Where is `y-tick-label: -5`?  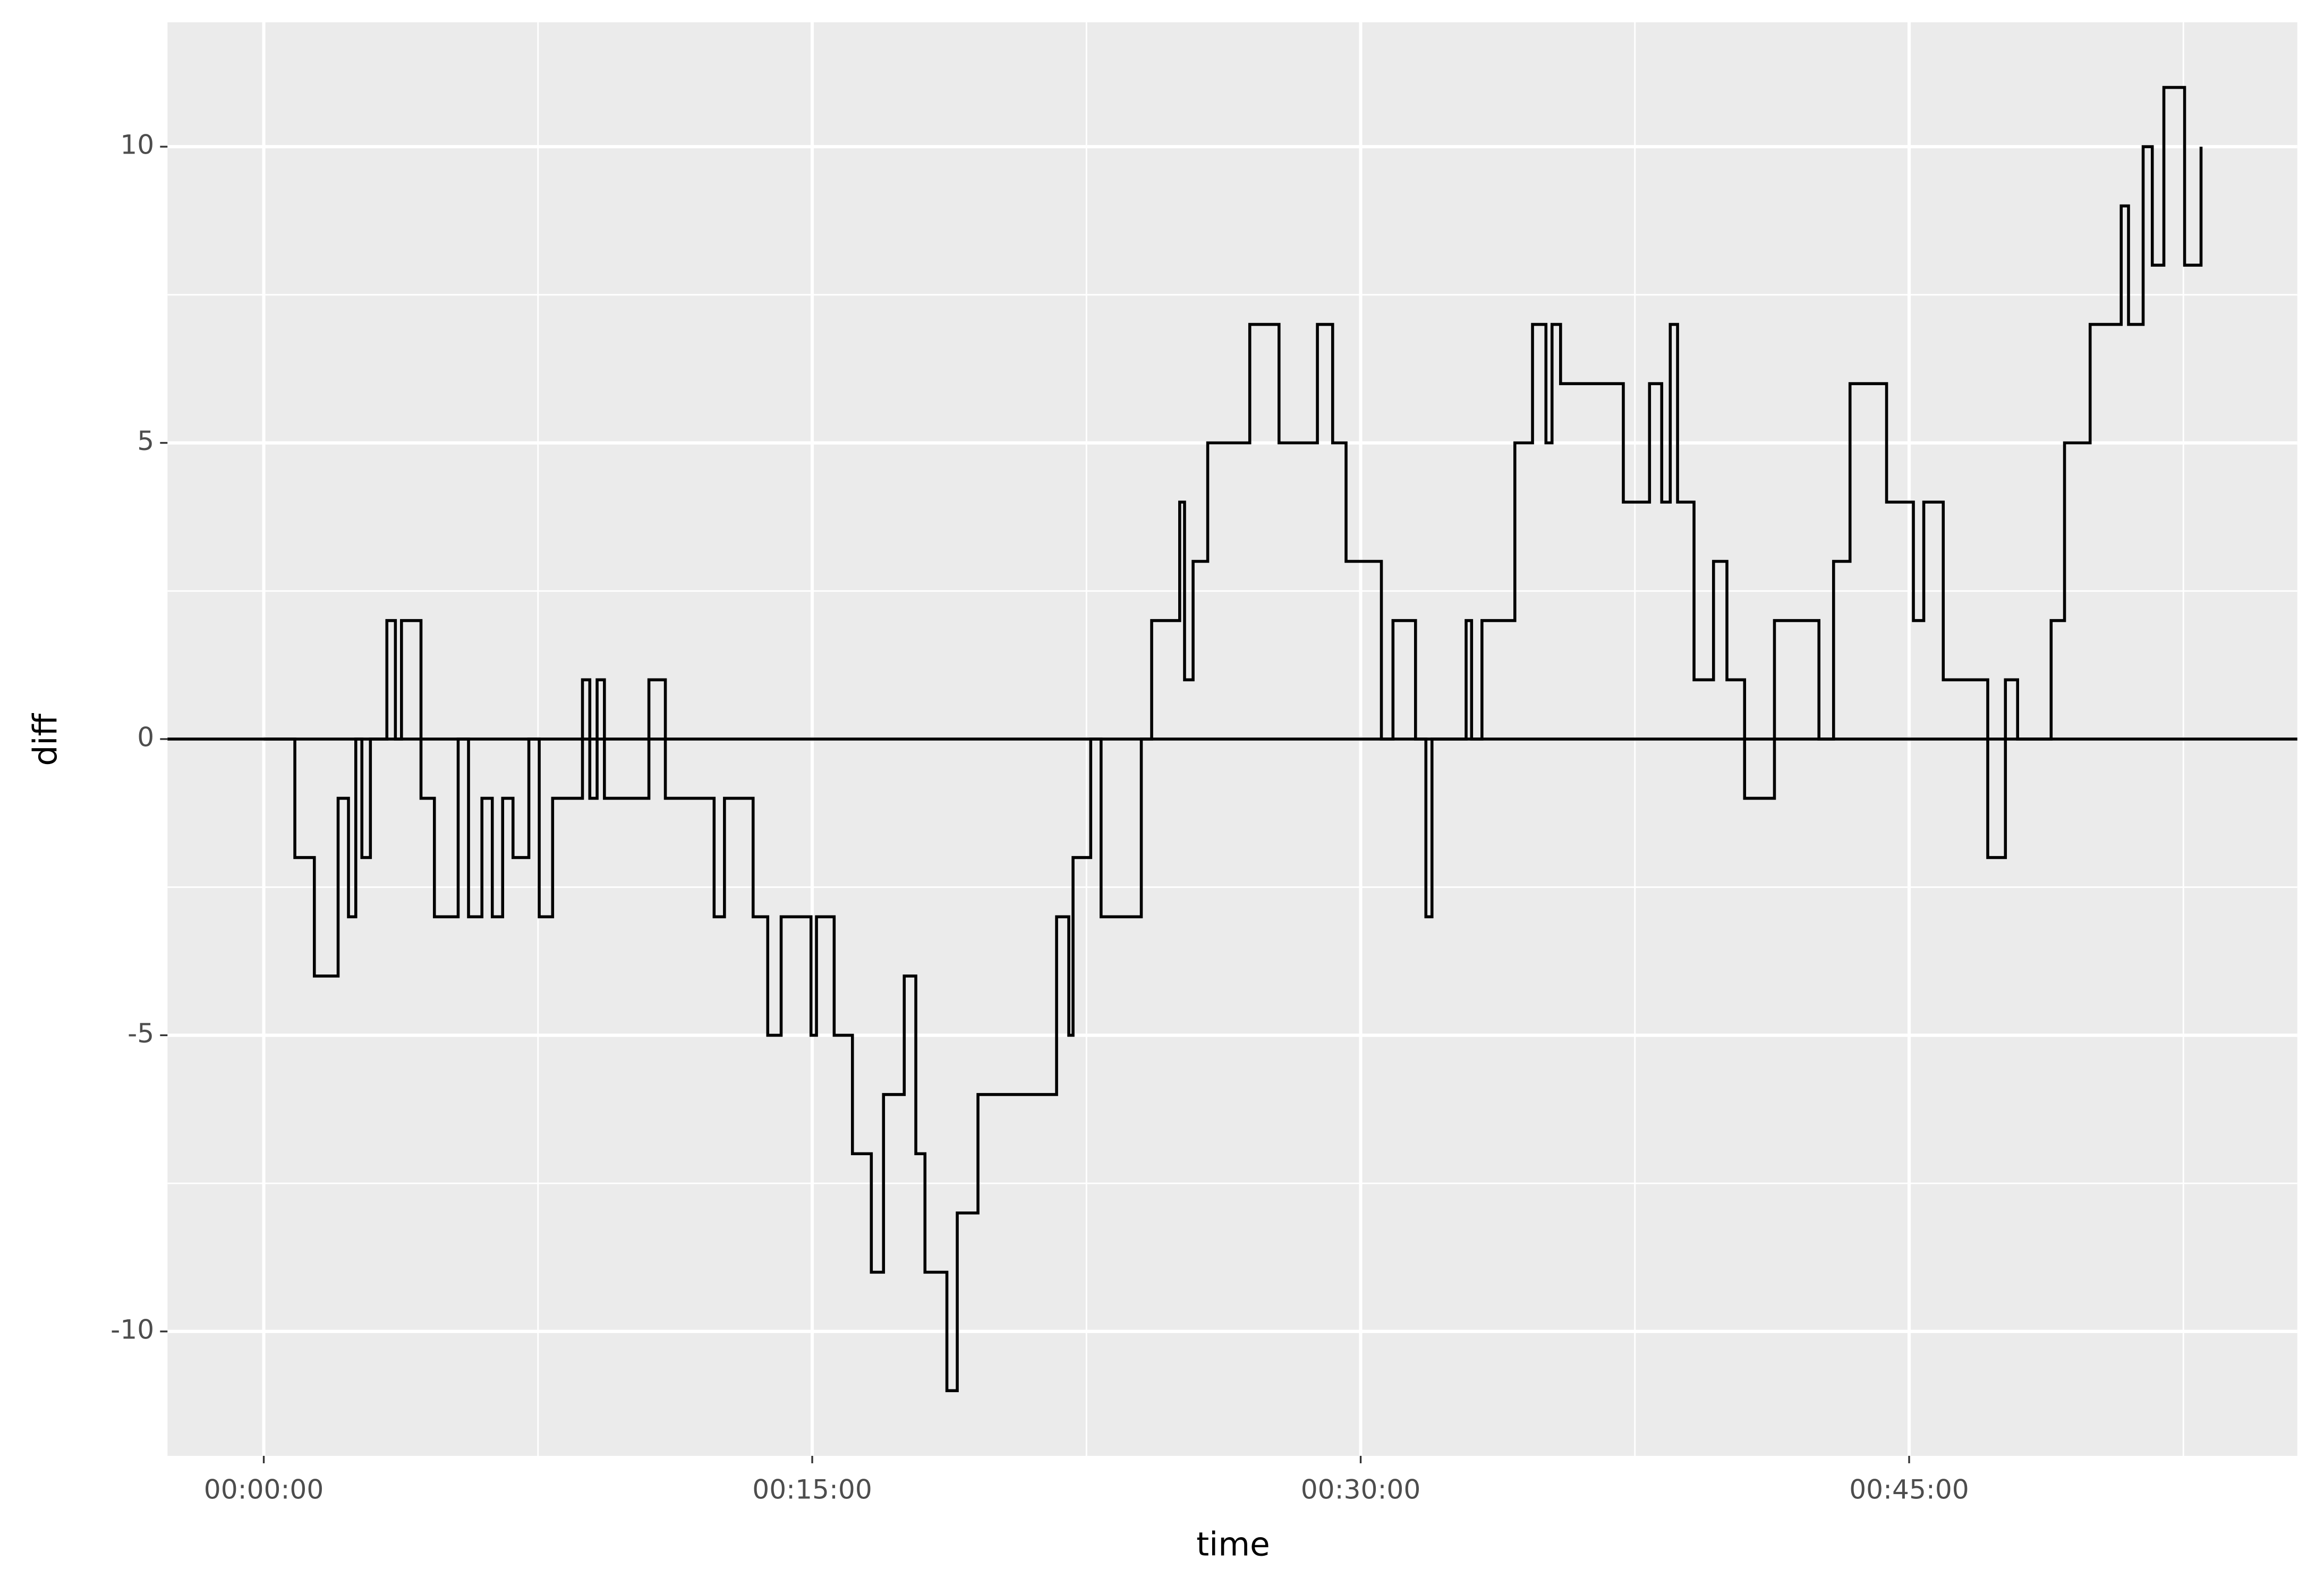 y-tick-label: -5 is located at coordinates (140, 1033).